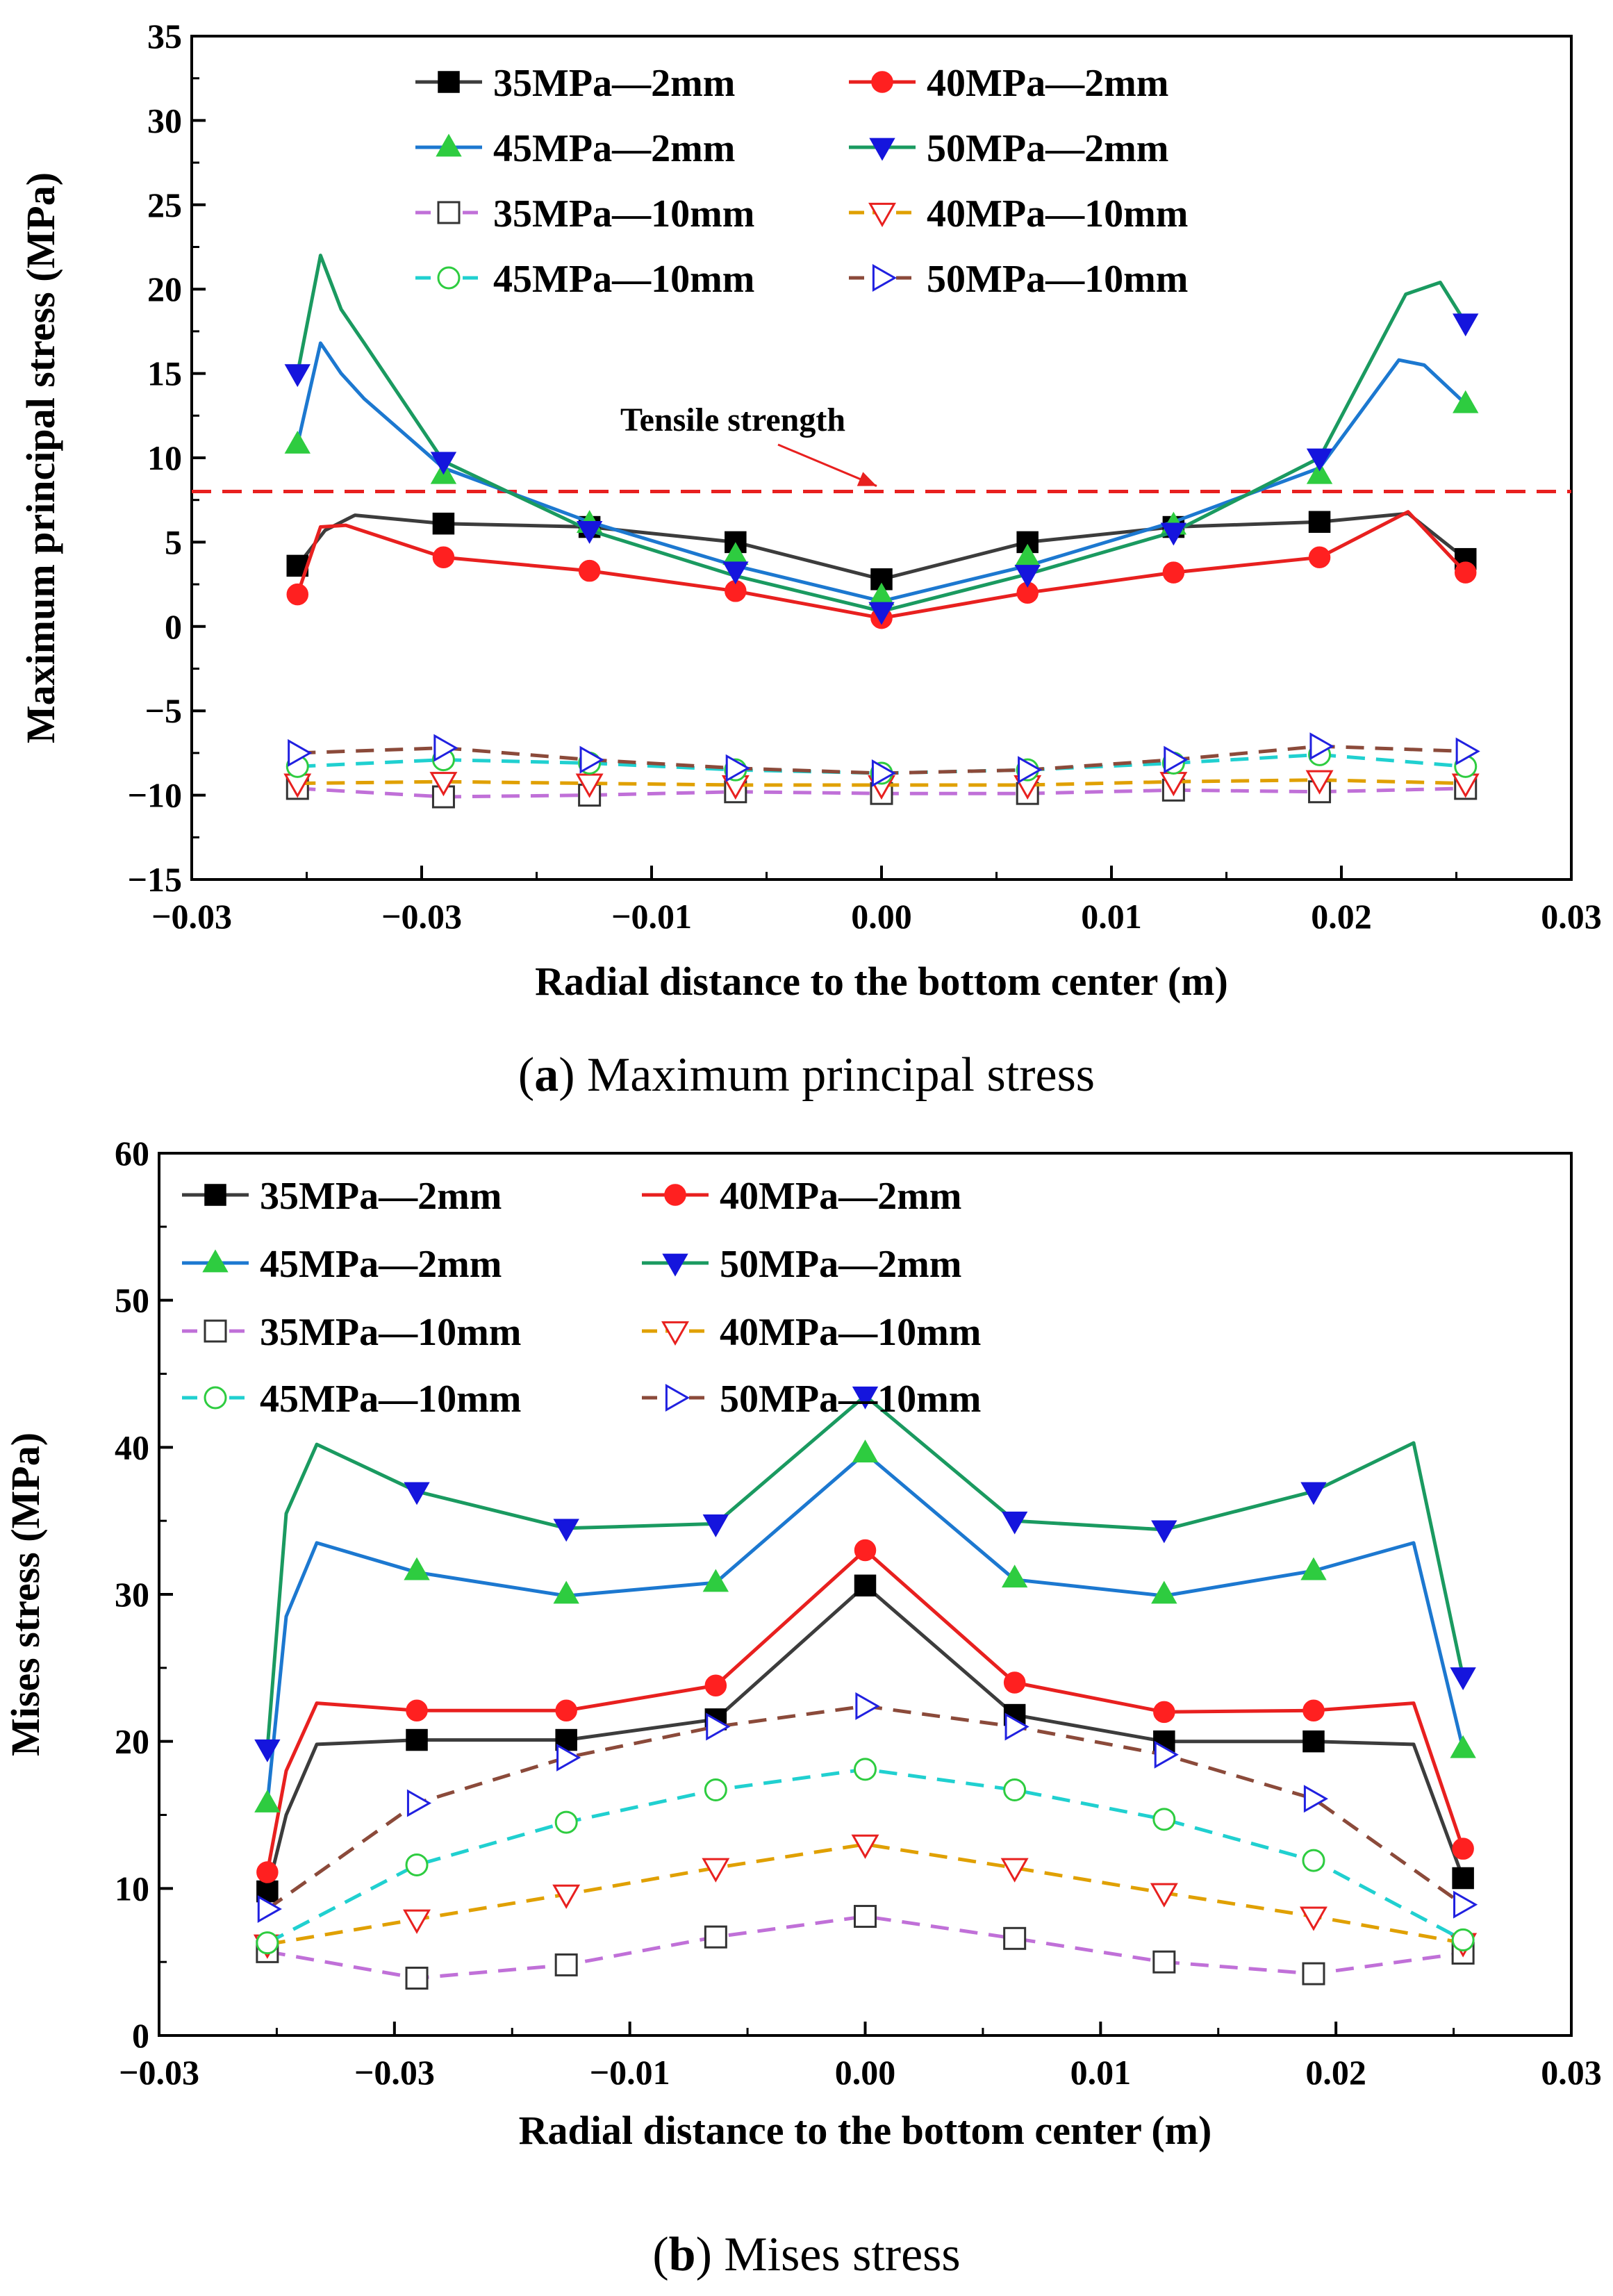 The height and width of the screenshot is (2296, 1613). Describe the element at coordinates (155, 879) in the screenshot. I see `y-tick-label: −15` at that location.